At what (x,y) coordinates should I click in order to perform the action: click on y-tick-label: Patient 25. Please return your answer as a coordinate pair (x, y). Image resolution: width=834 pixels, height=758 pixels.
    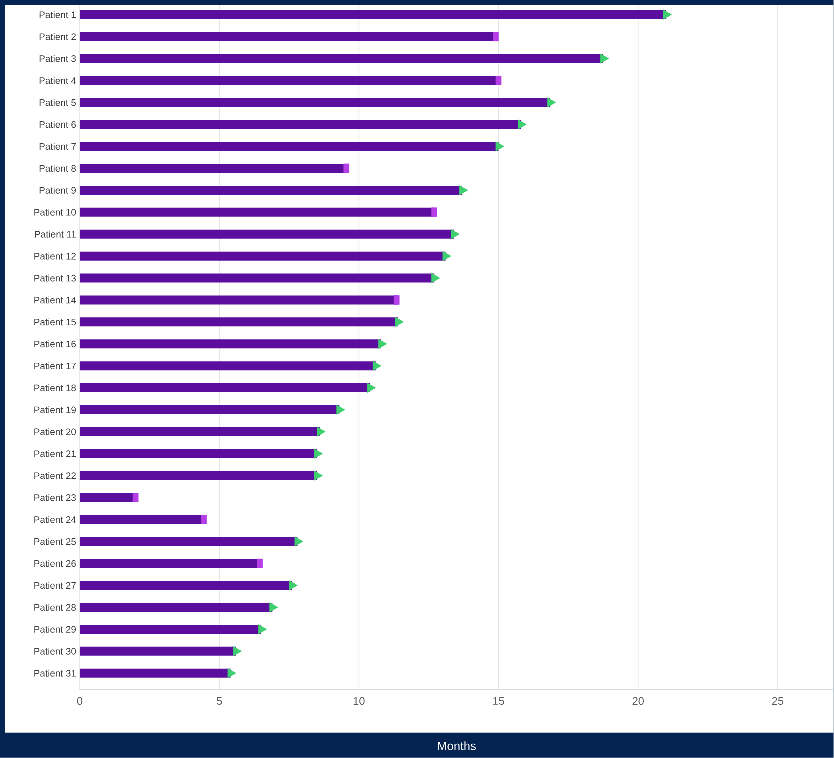
    Looking at the image, I should click on (55, 542).